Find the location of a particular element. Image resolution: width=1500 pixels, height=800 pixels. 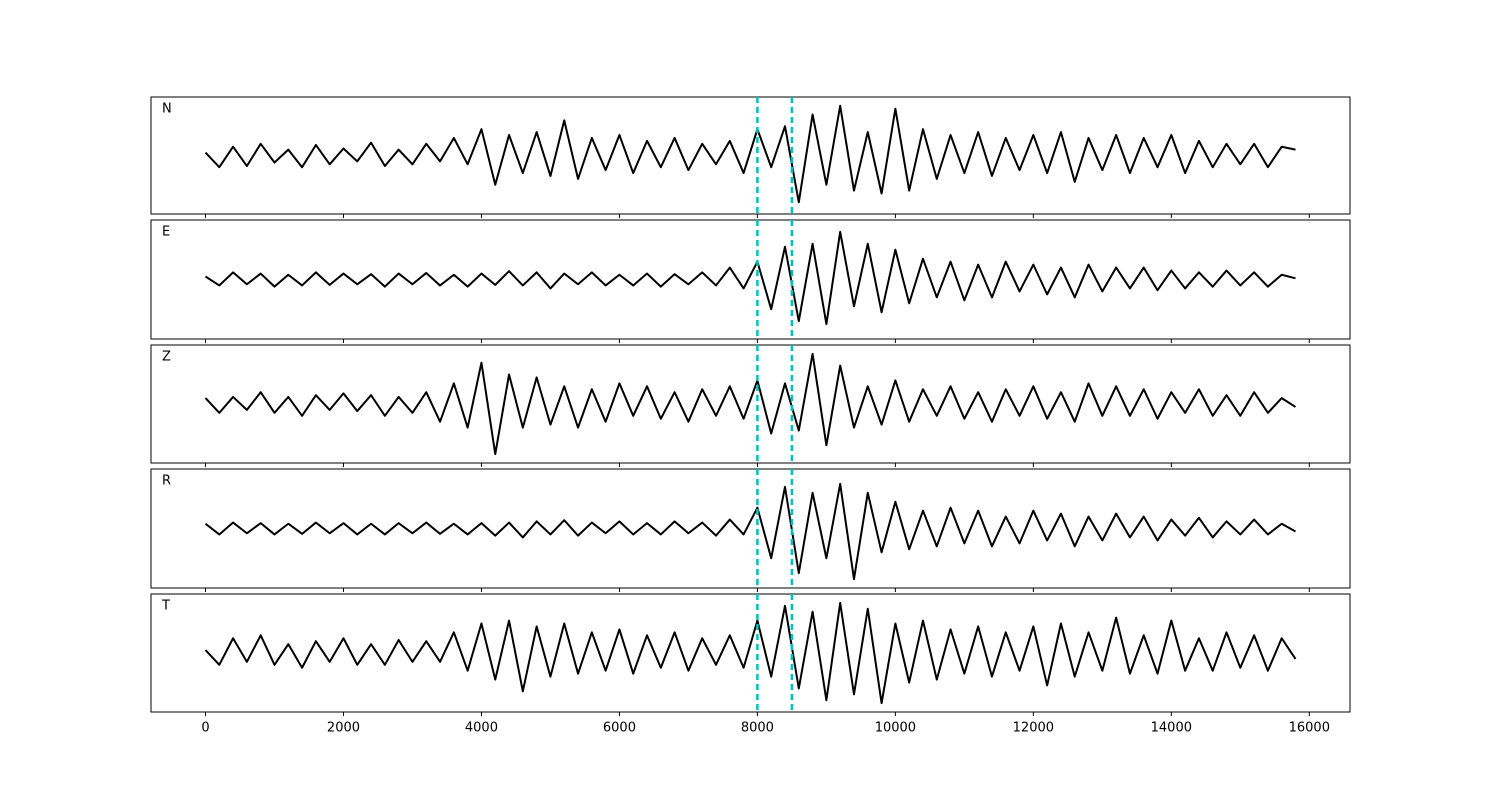

x-tick-label: 16000 is located at coordinates (1309, 728).